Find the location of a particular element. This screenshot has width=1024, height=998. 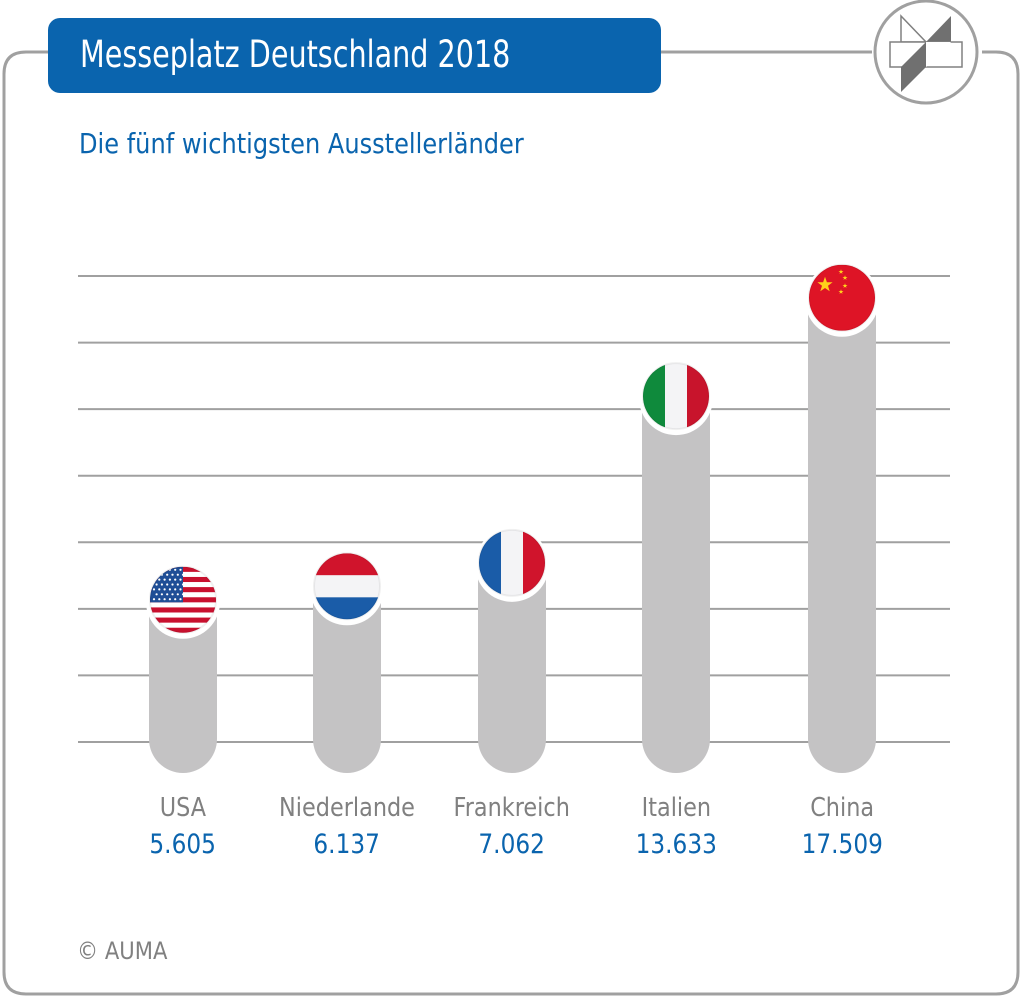

bar-china is located at coordinates (842, 517).